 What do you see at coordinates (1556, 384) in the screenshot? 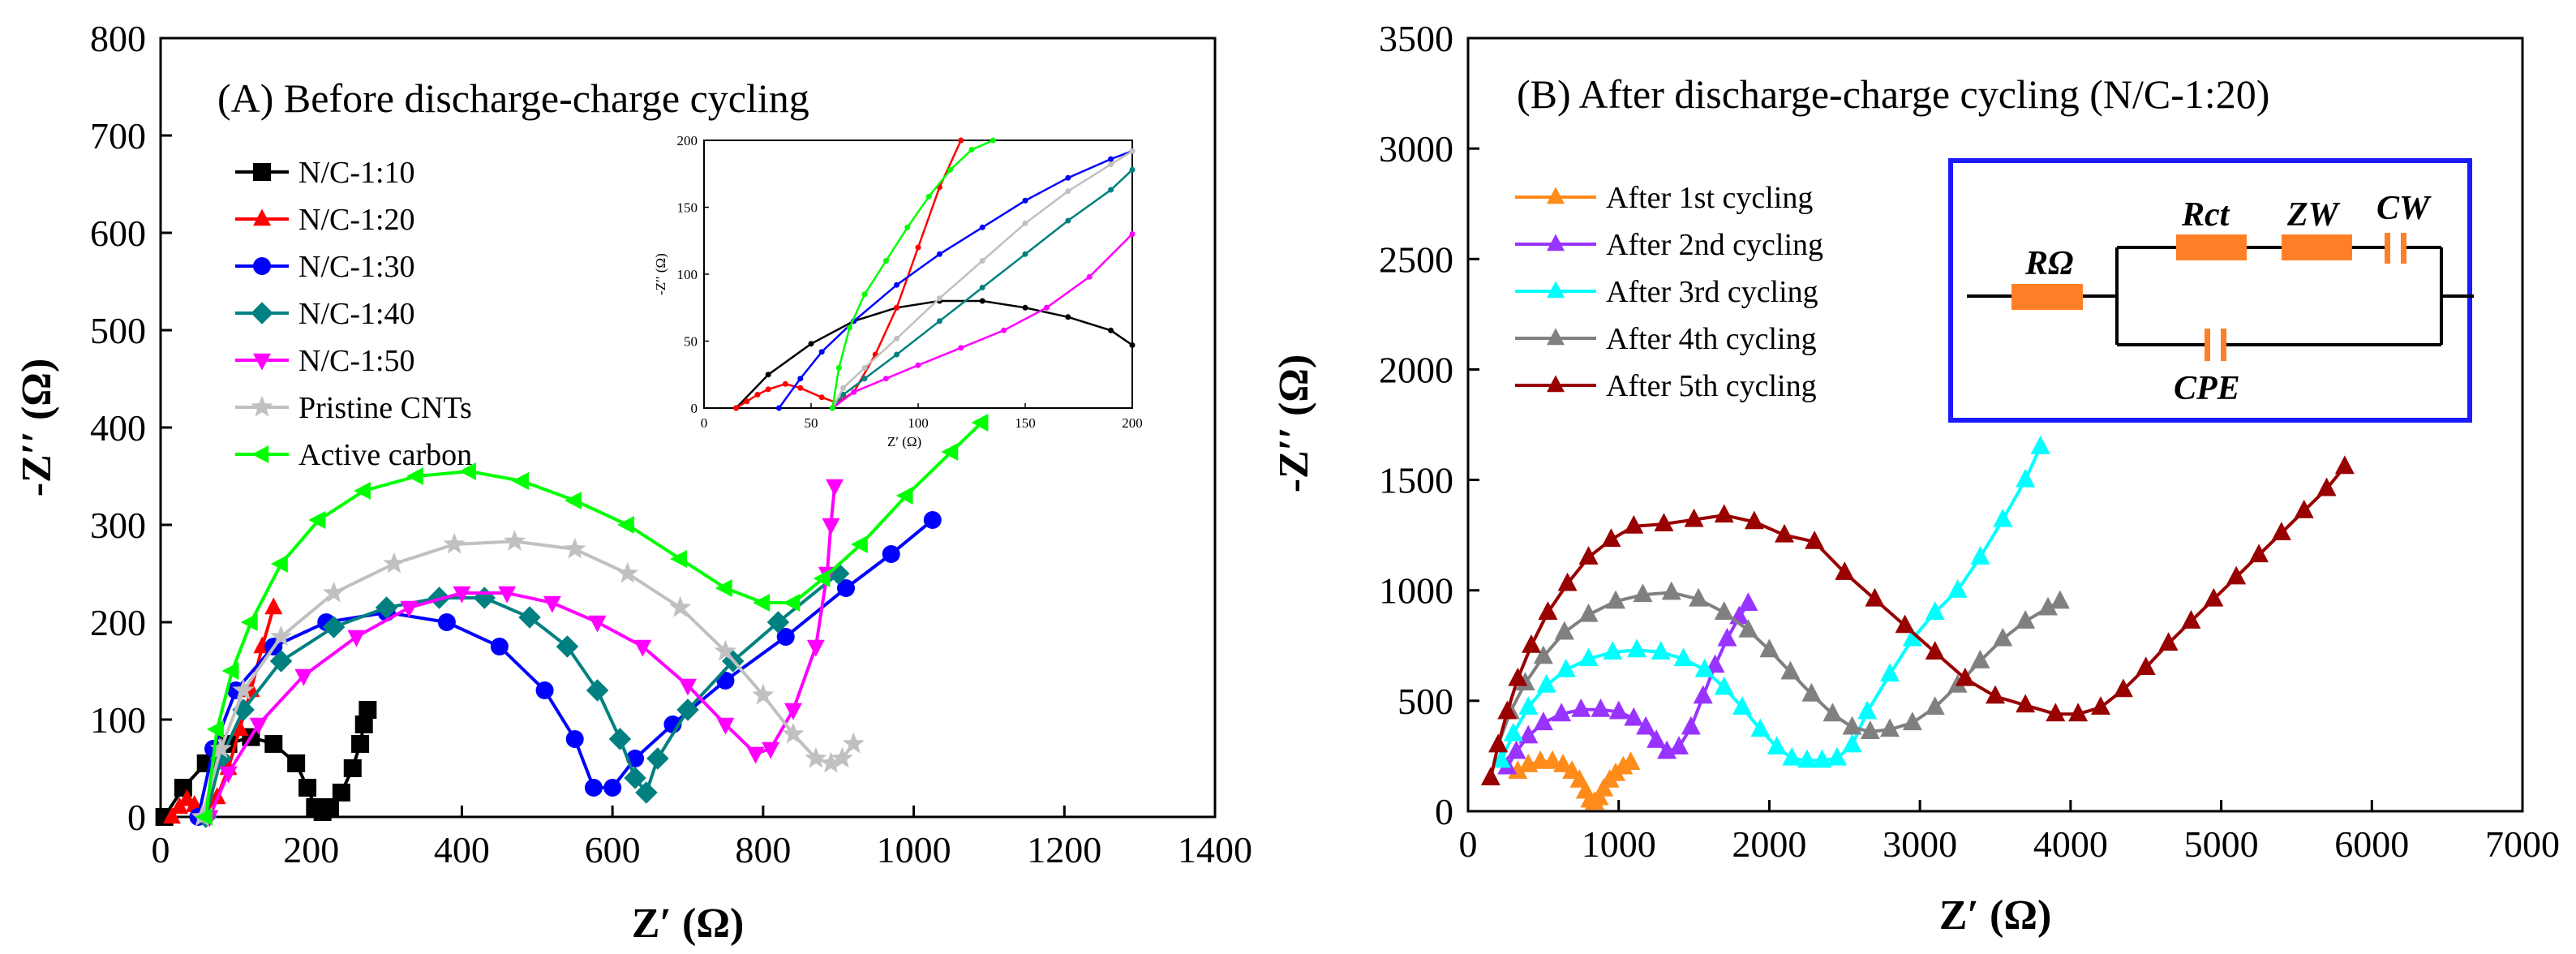
I see `legend-marker-after-5th-cycling` at bounding box center [1556, 384].